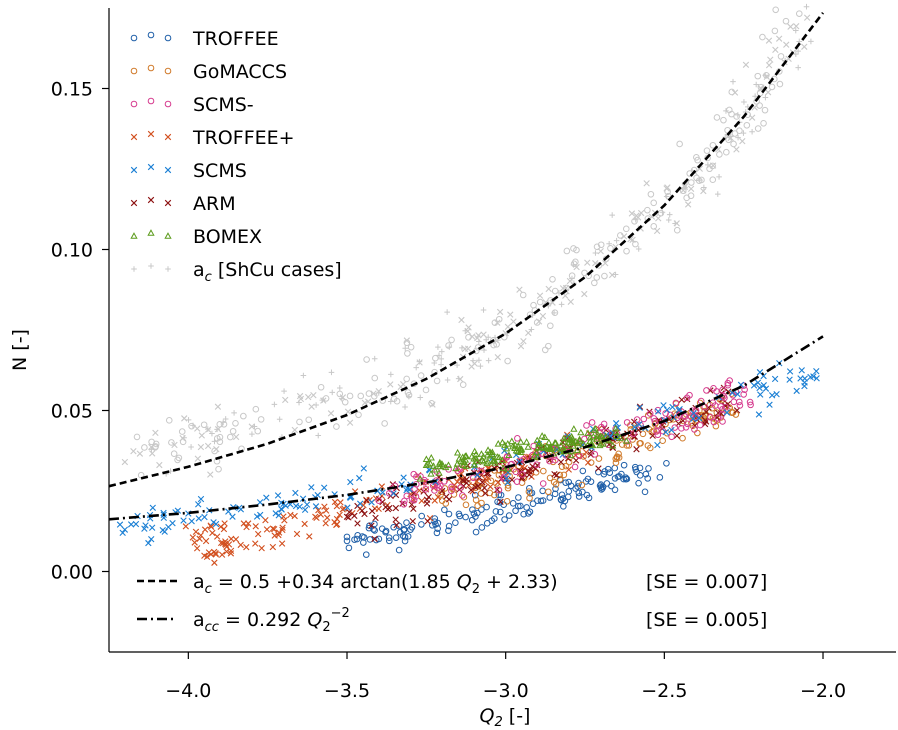 The height and width of the screenshot is (730, 898). I want to click on x-tick-label: −3.0, so click(506, 691).